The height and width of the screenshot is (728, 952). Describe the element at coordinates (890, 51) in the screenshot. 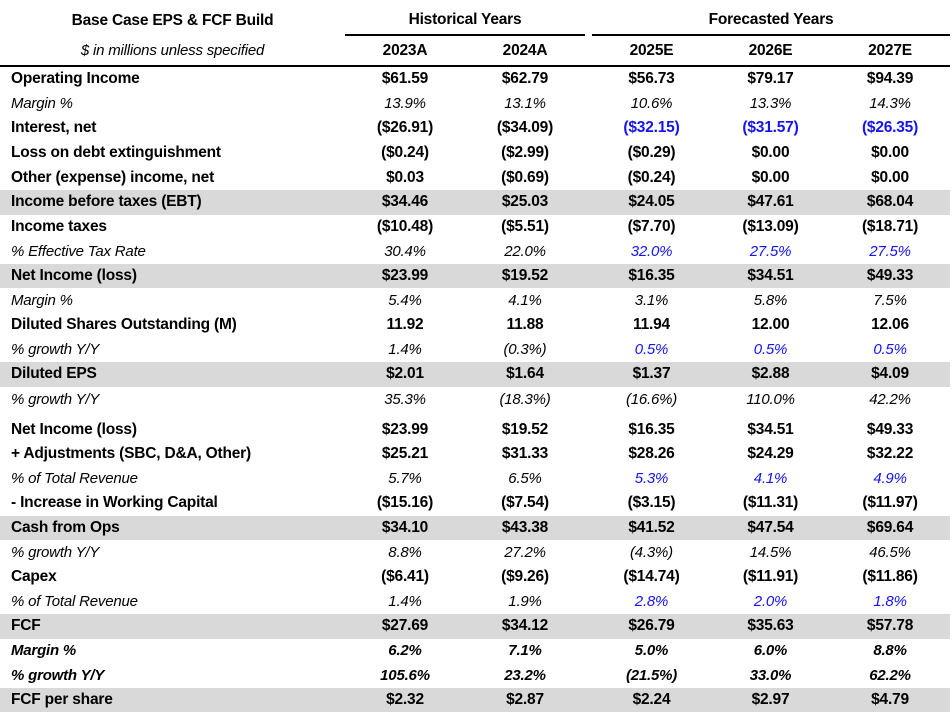

I see `column-header-2027e: 2027E` at that location.